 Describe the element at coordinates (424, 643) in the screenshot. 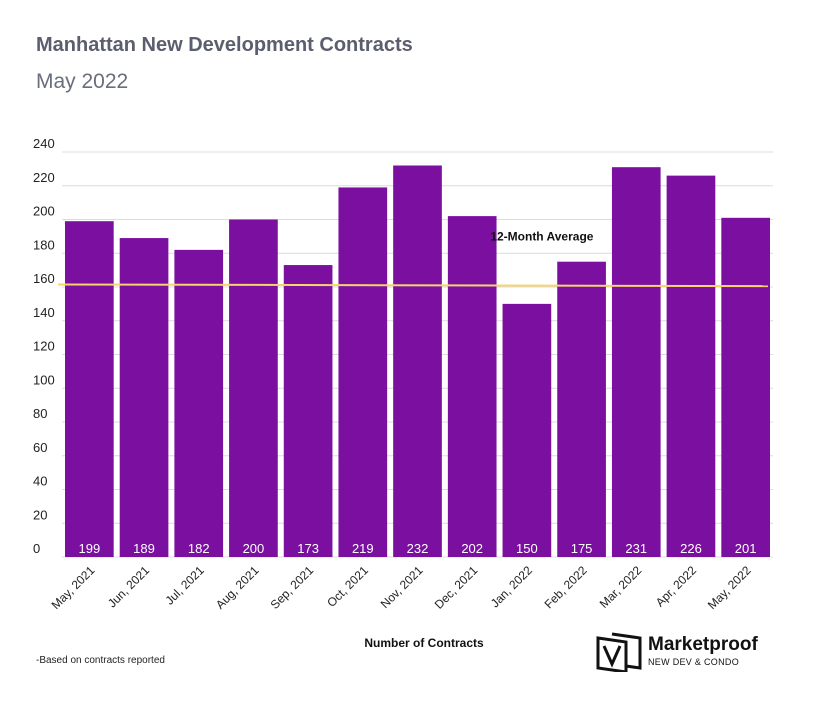

I see `x-axis-label: Number of Contracts` at that location.